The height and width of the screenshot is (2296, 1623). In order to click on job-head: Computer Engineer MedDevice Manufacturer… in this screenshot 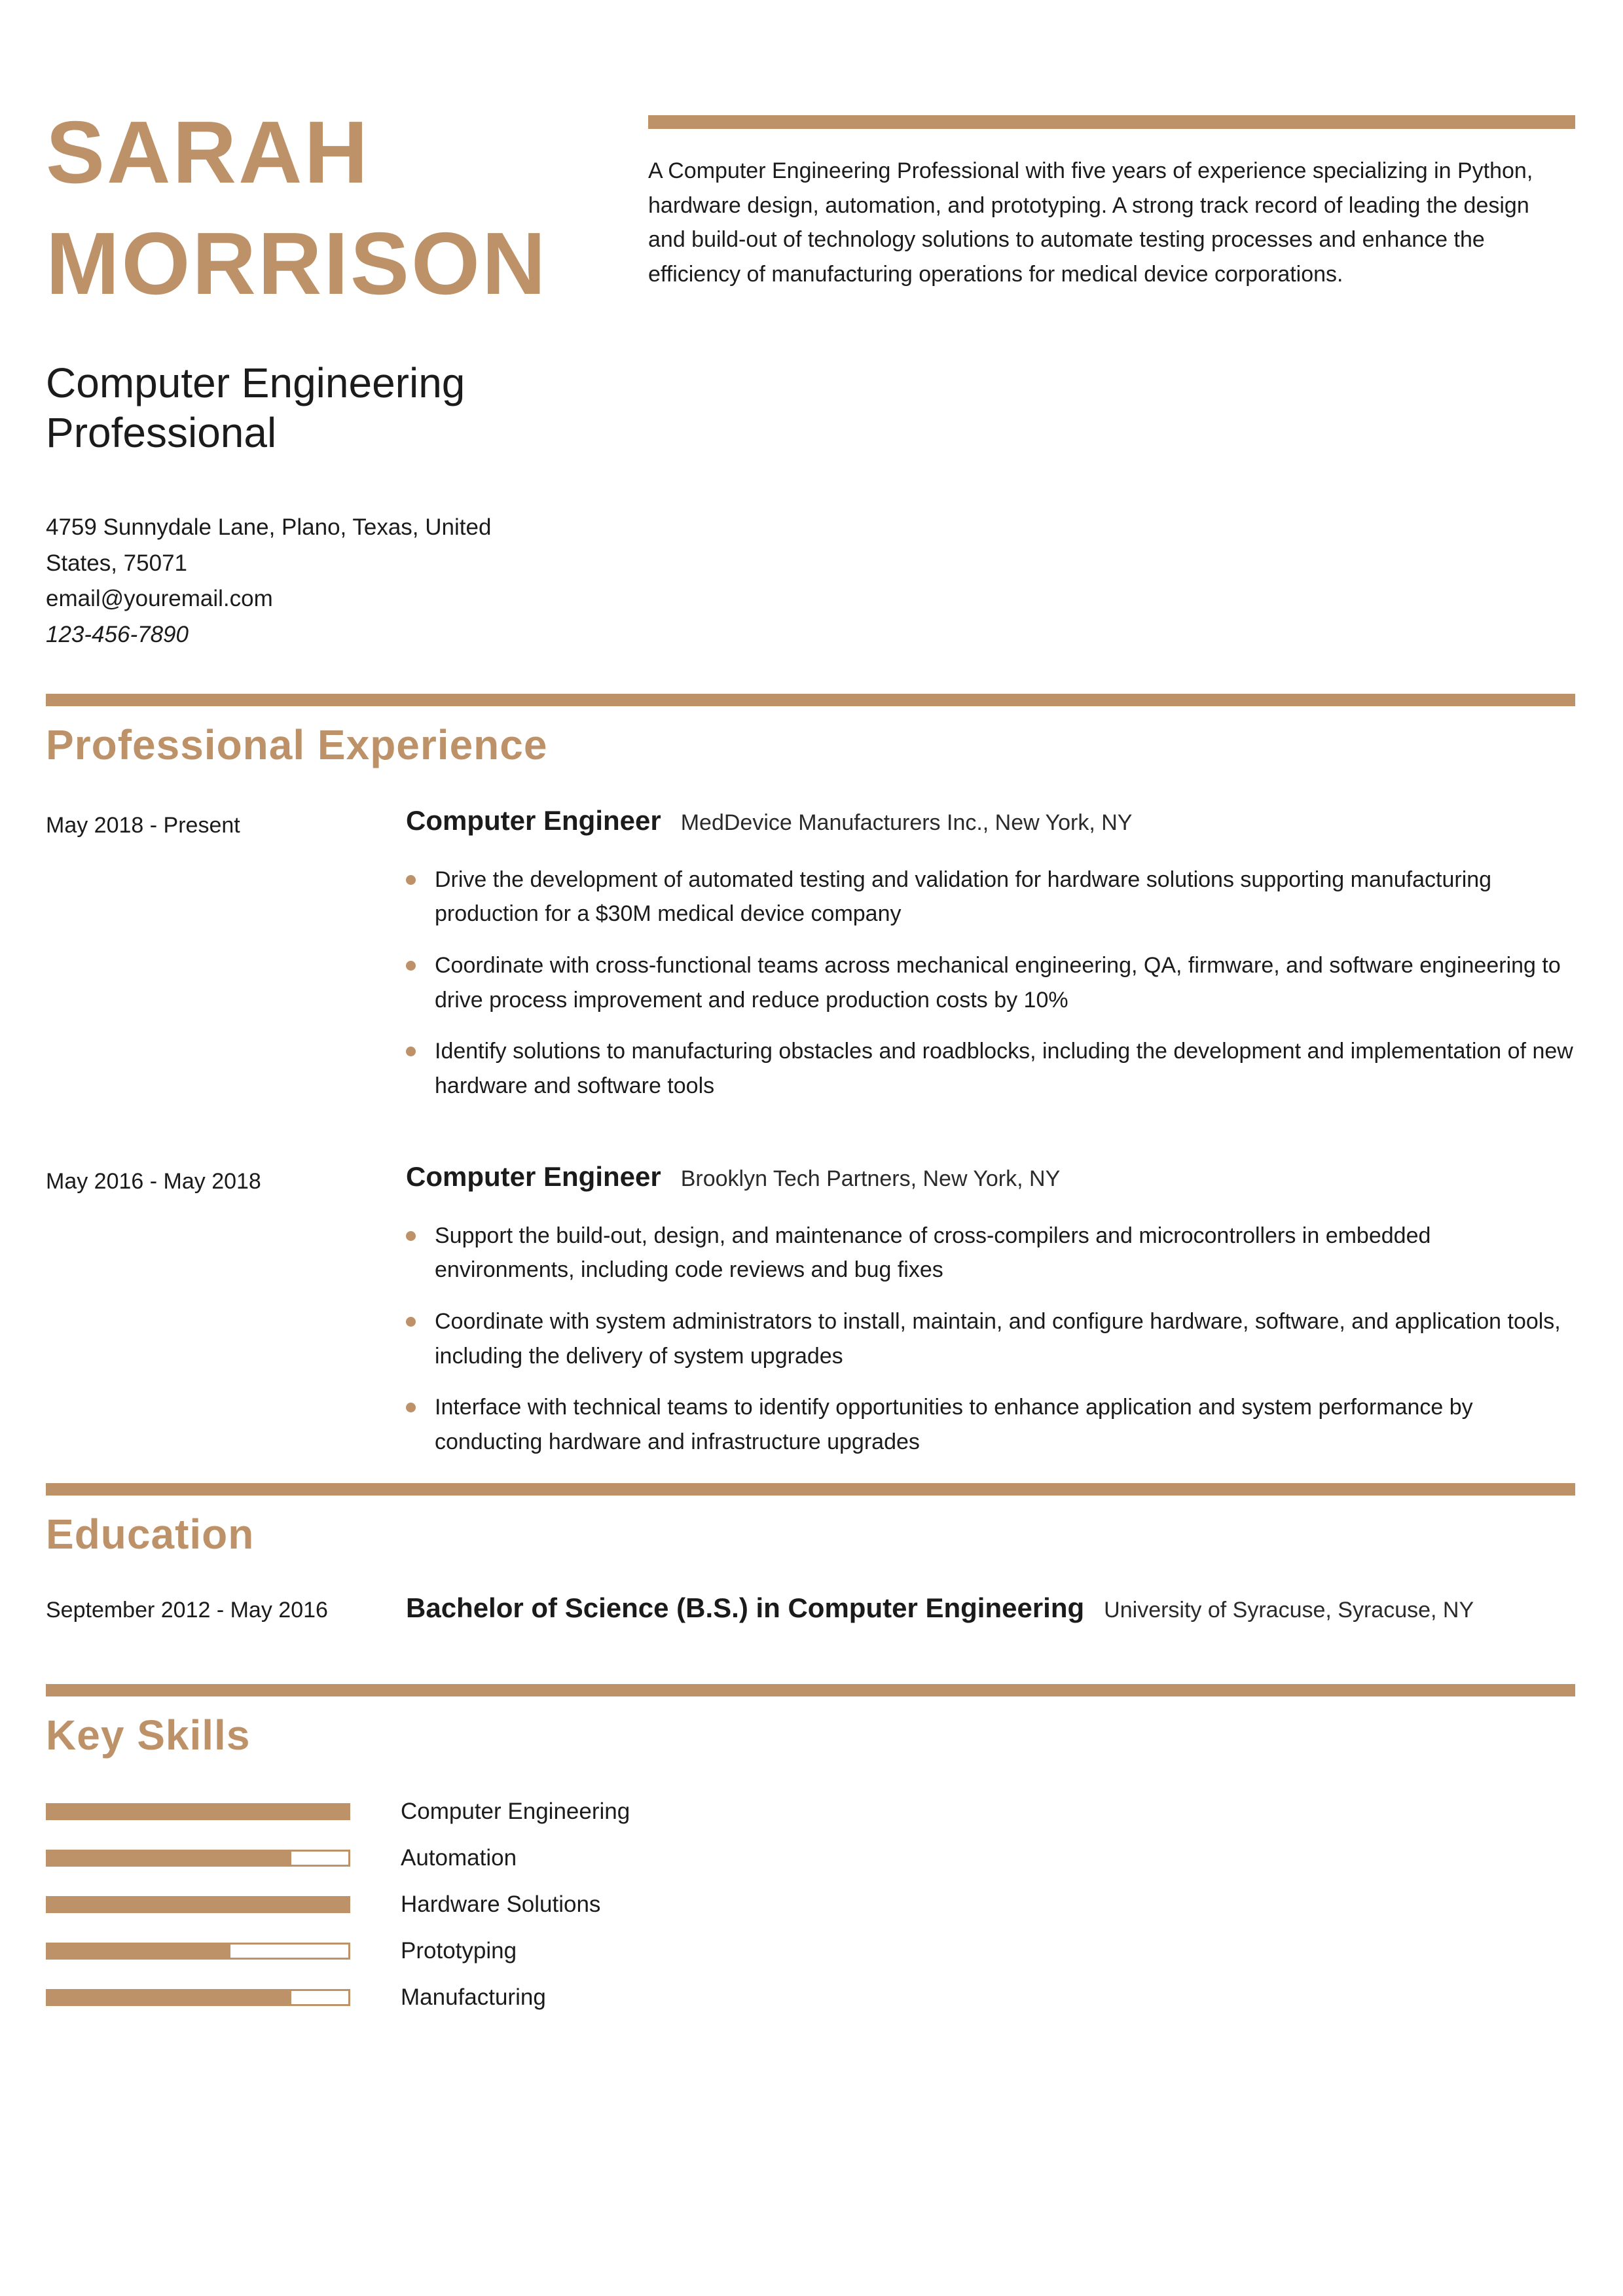, I will do `click(990, 820)`.